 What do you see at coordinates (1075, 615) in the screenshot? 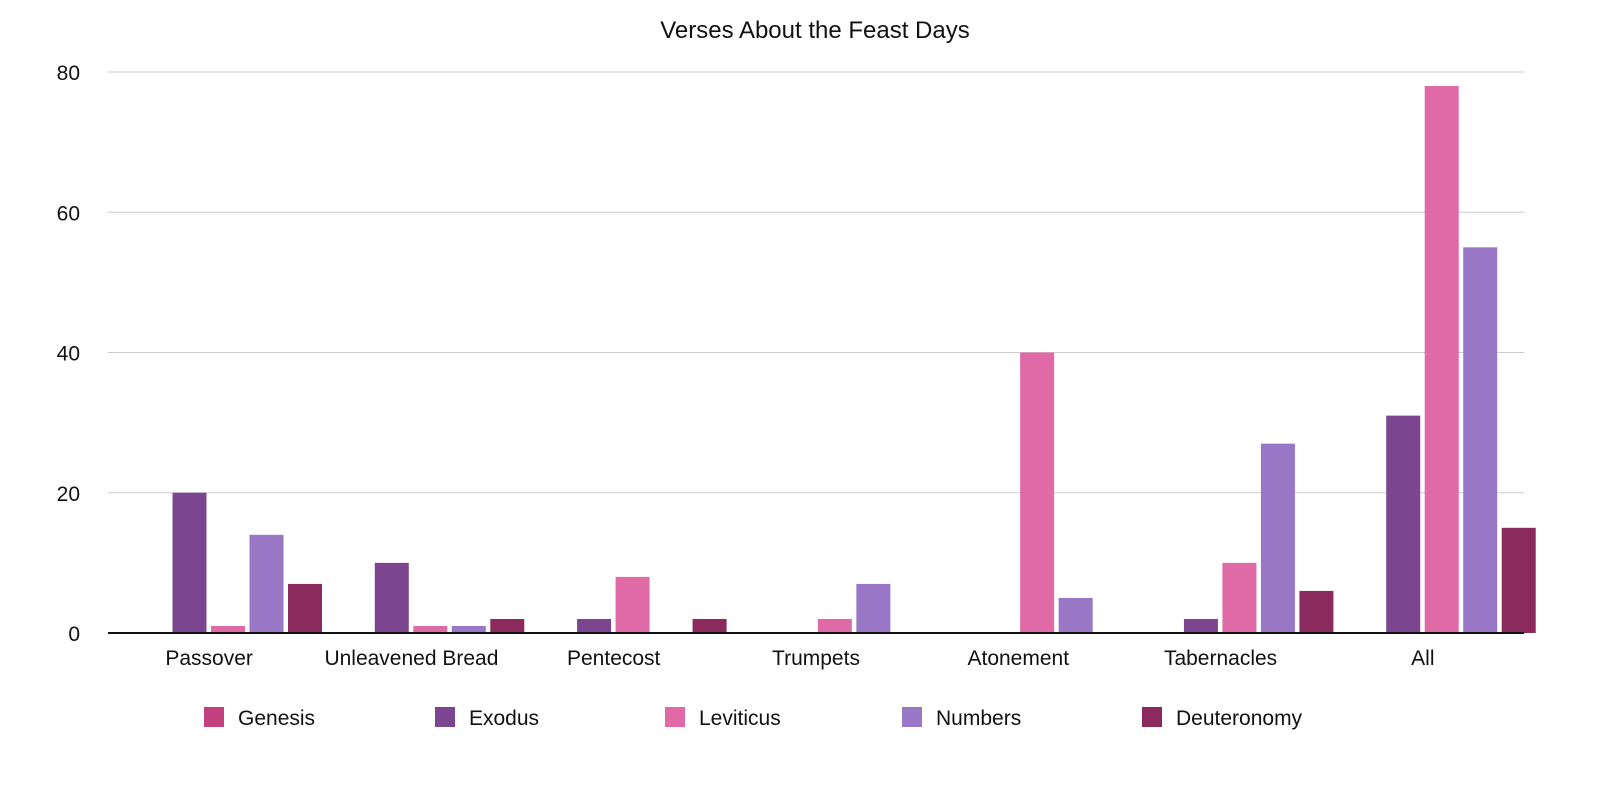
I see `bar-numbers-atonement` at bounding box center [1075, 615].